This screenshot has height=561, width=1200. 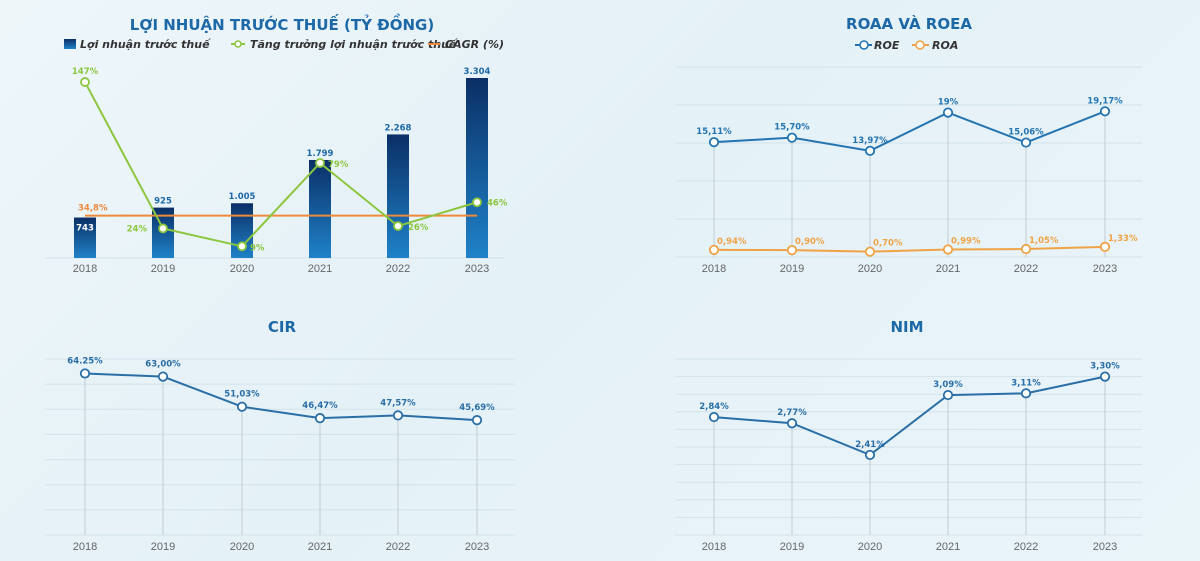 What do you see at coordinates (1026, 383) in the screenshot?
I see `nim-label-2022: 3,11%` at bounding box center [1026, 383].